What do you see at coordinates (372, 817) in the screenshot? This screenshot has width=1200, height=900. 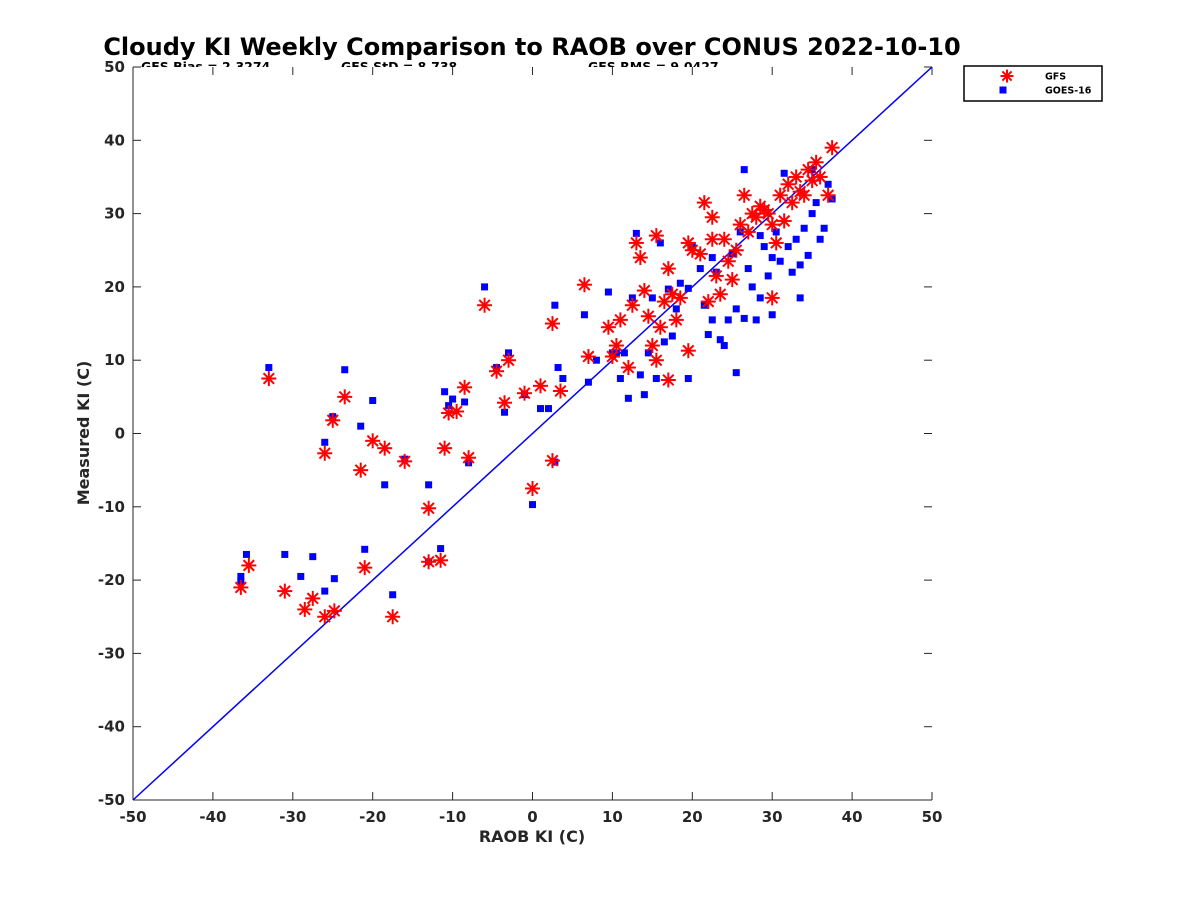 I see `x-tick-label: -20` at bounding box center [372, 817].